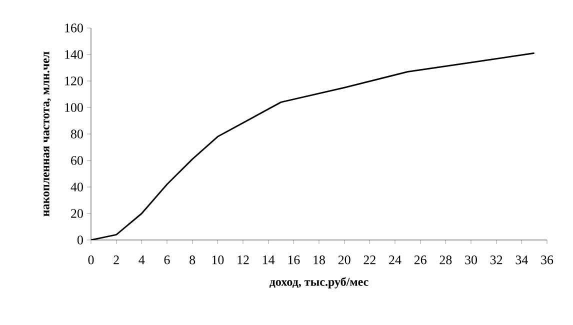  Describe the element at coordinates (446, 260) in the screenshot. I see `x-tick-label: 28` at that location.